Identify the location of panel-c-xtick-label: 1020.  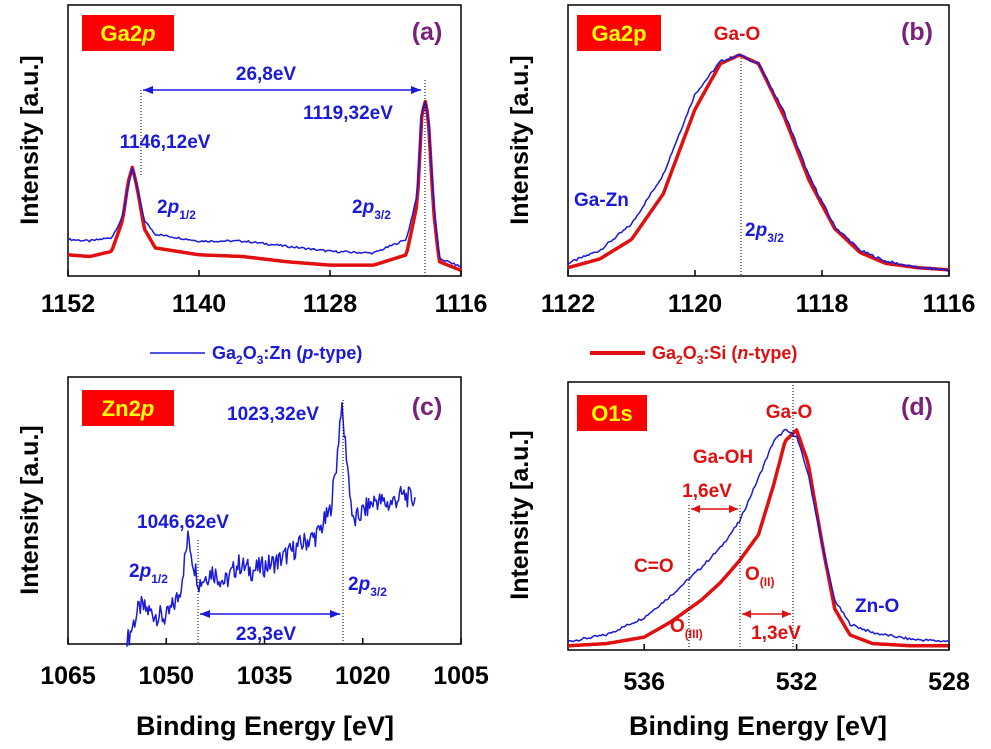
(363, 676).